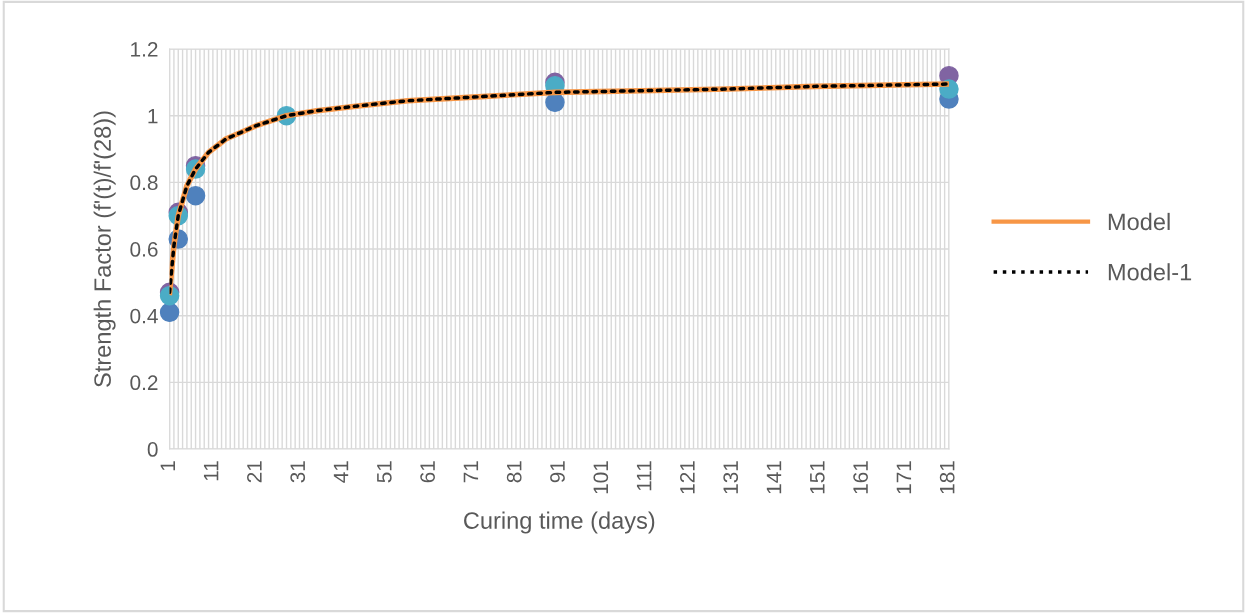 Image resolution: width=1247 pixels, height=613 pixels. What do you see at coordinates (557, 472) in the screenshot?
I see `x-tick-label: 91` at bounding box center [557, 472].